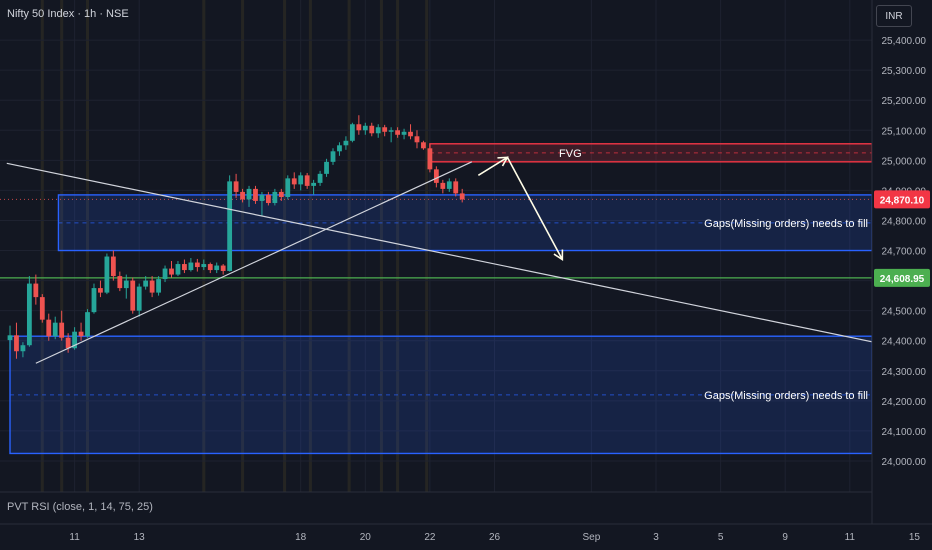 The height and width of the screenshot is (550, 932). What do you see at coordinates (721, 537) in the screenshot?
I see `time-axis-tick-label: 5` at bounding box center [721, 537].